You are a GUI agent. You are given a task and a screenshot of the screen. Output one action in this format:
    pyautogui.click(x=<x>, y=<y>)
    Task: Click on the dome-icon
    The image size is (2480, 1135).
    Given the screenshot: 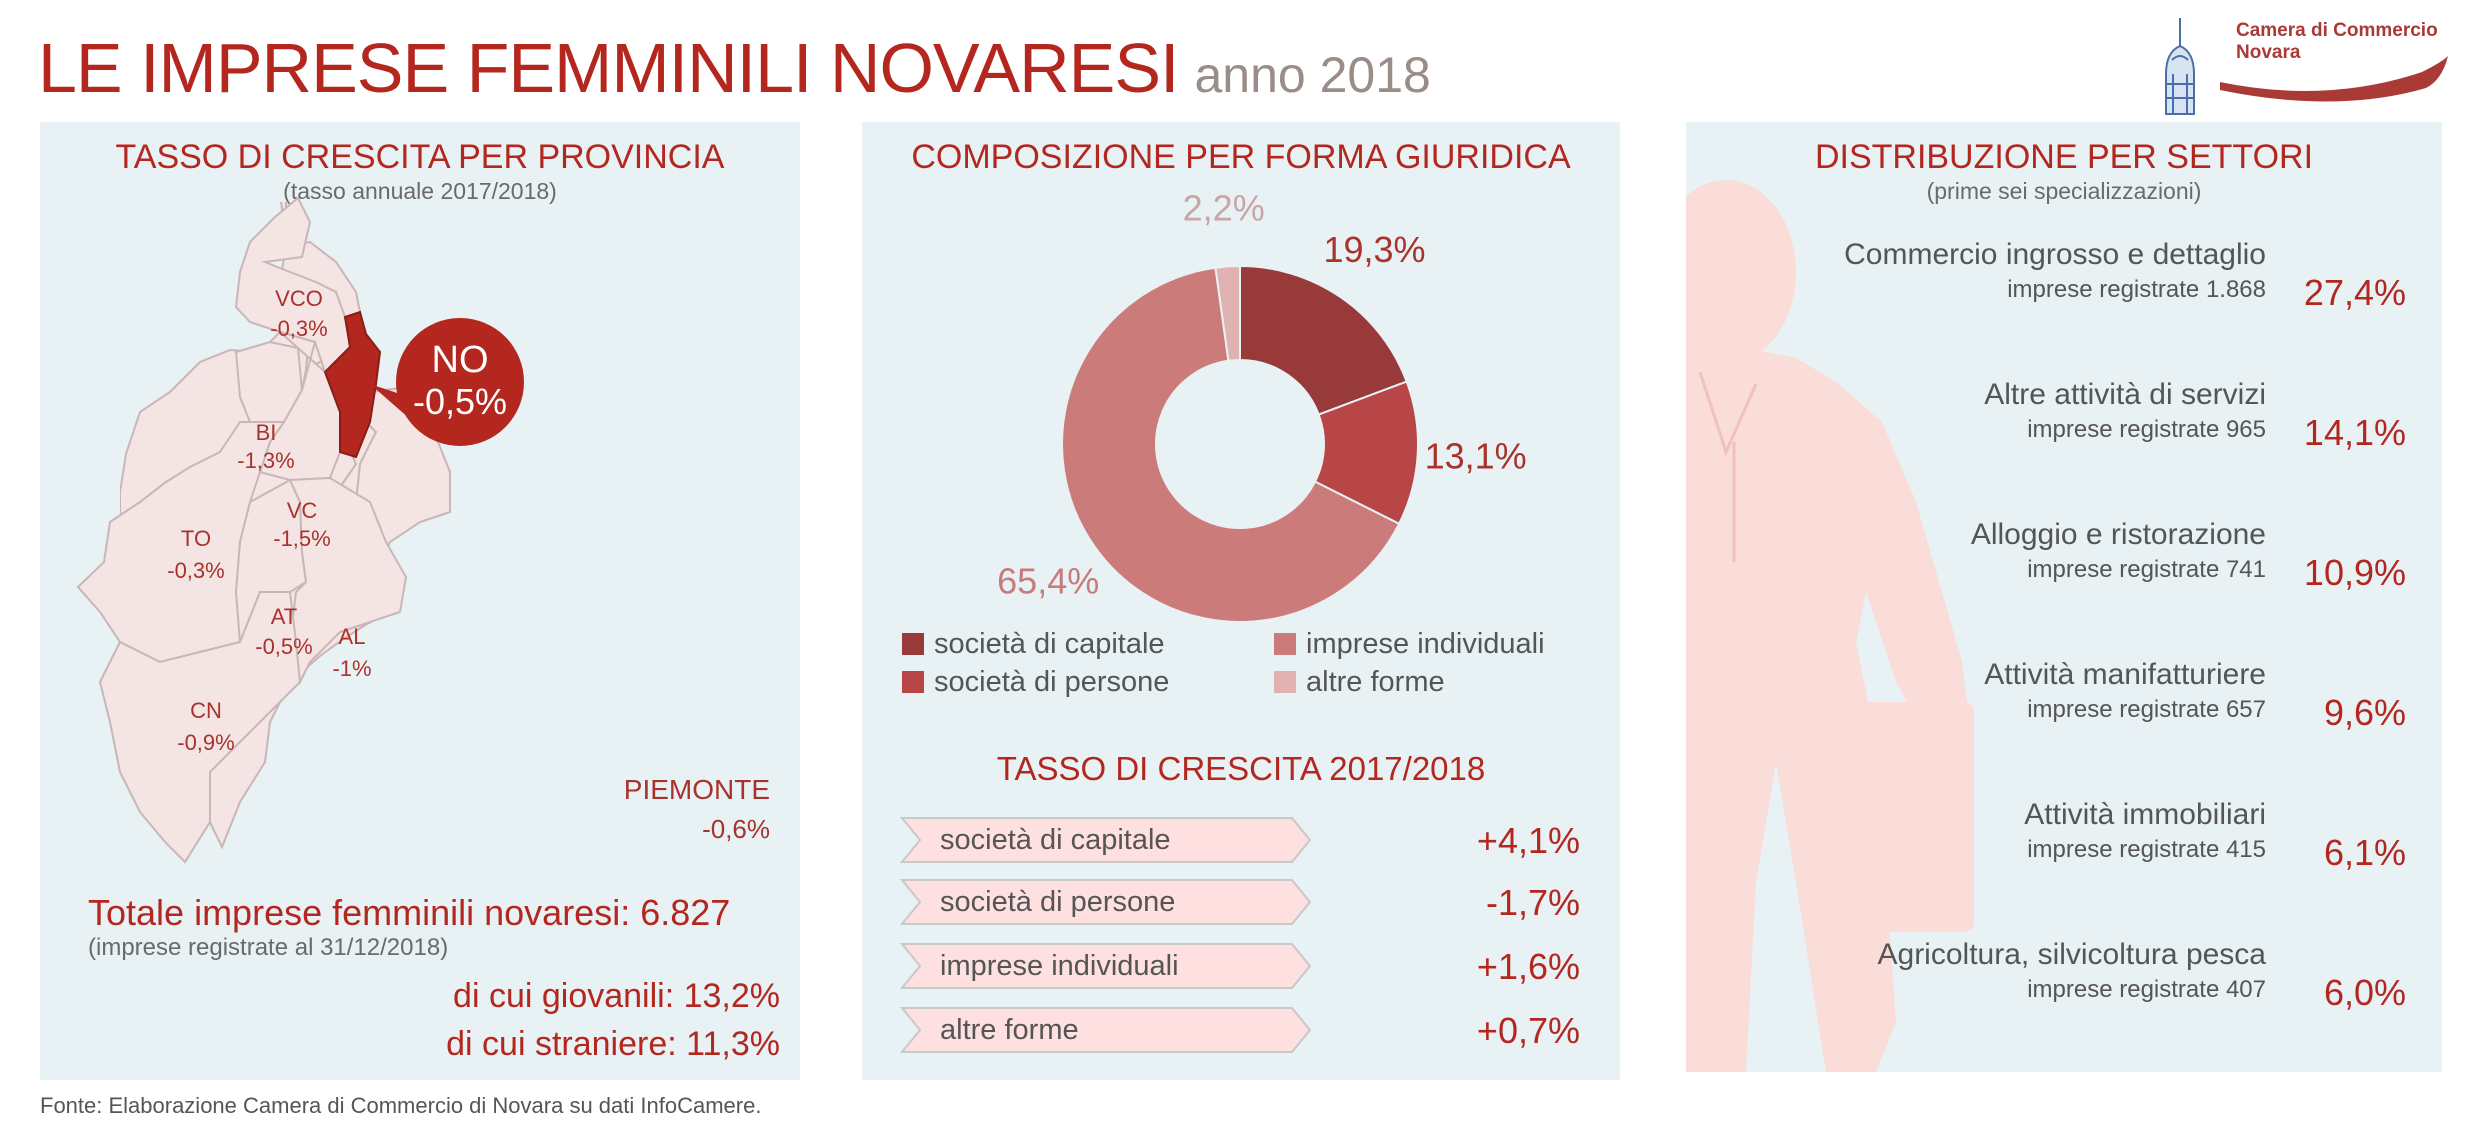 What is the action you would take?
    pyautogui.click(x=2306, y=66)
    